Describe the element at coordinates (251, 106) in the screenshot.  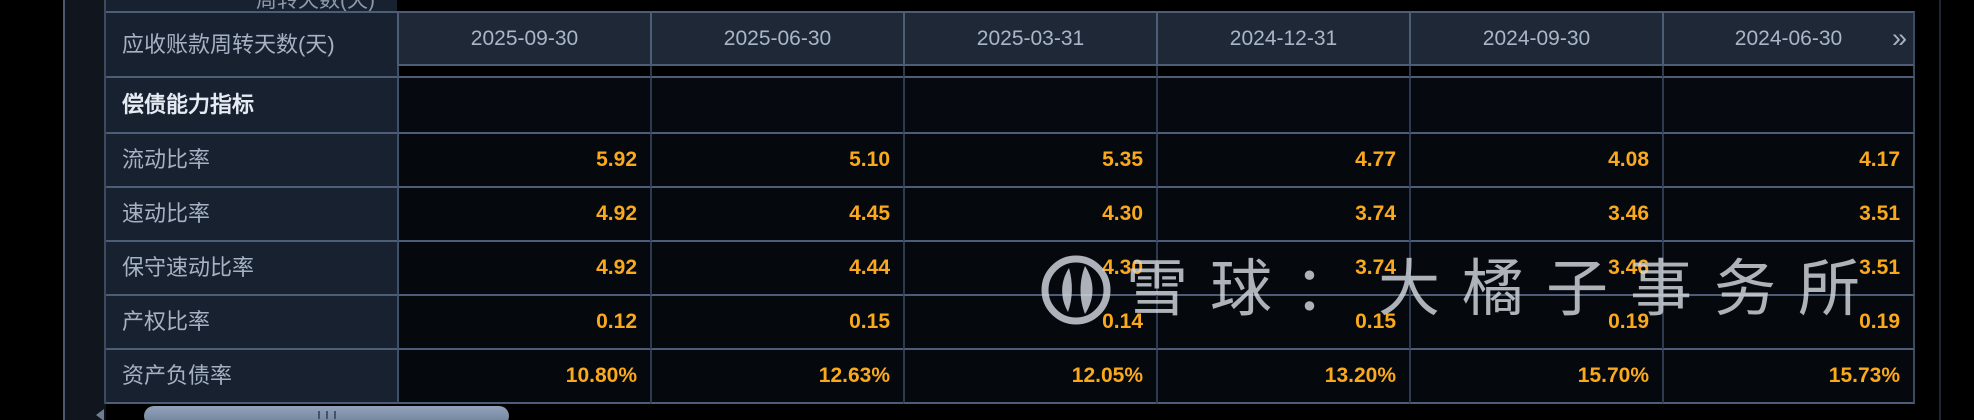
I see `section-header-solvency: 偿债能力指标` at that location.